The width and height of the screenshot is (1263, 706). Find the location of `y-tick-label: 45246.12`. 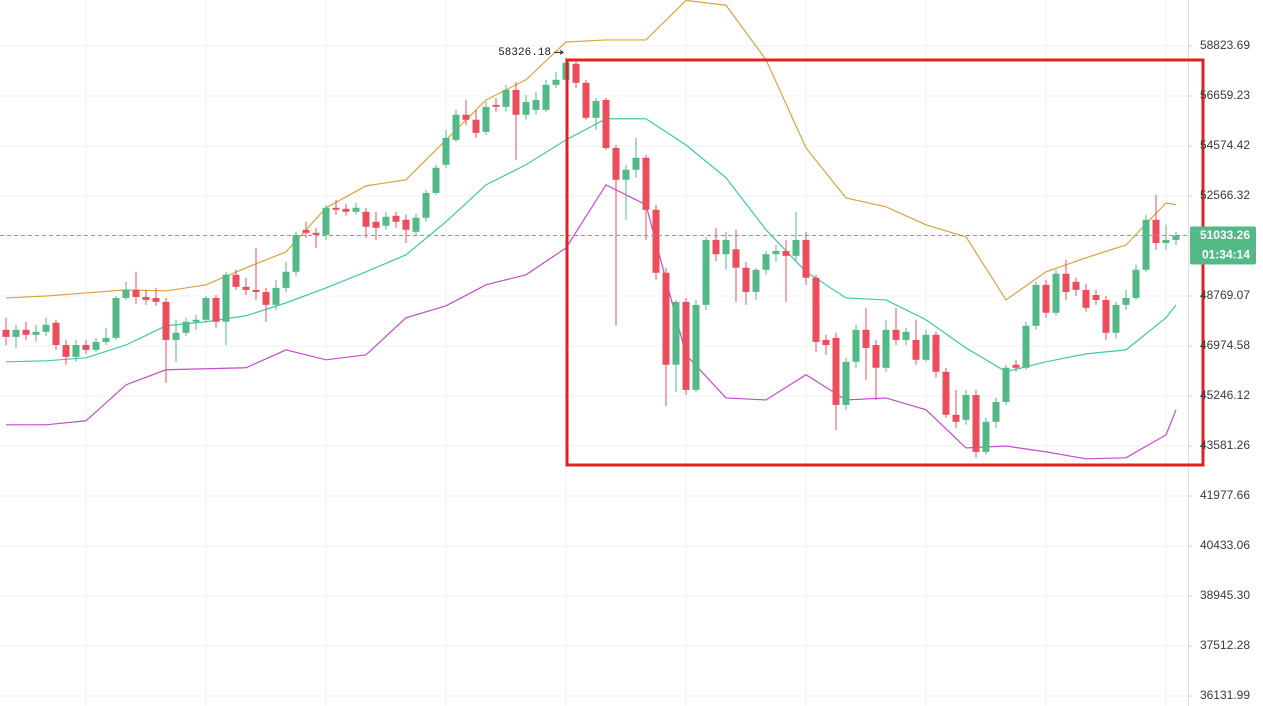

y-tick-label: 45246.12 is located at coordinates (1225, 395).